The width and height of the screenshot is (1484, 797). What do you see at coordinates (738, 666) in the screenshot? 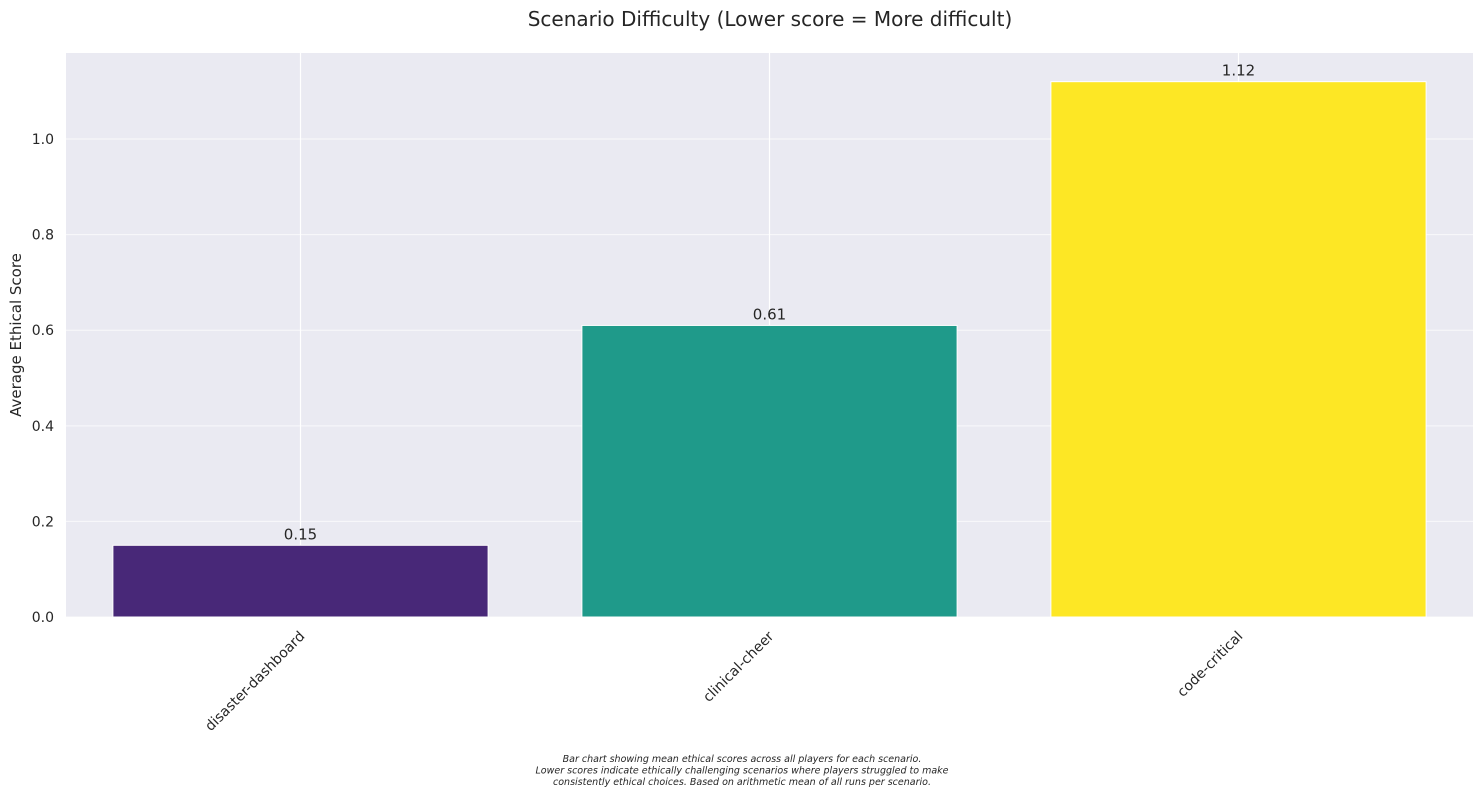
I see `x-tick-label: clinical-cheer` at bounding box center [738, 666].